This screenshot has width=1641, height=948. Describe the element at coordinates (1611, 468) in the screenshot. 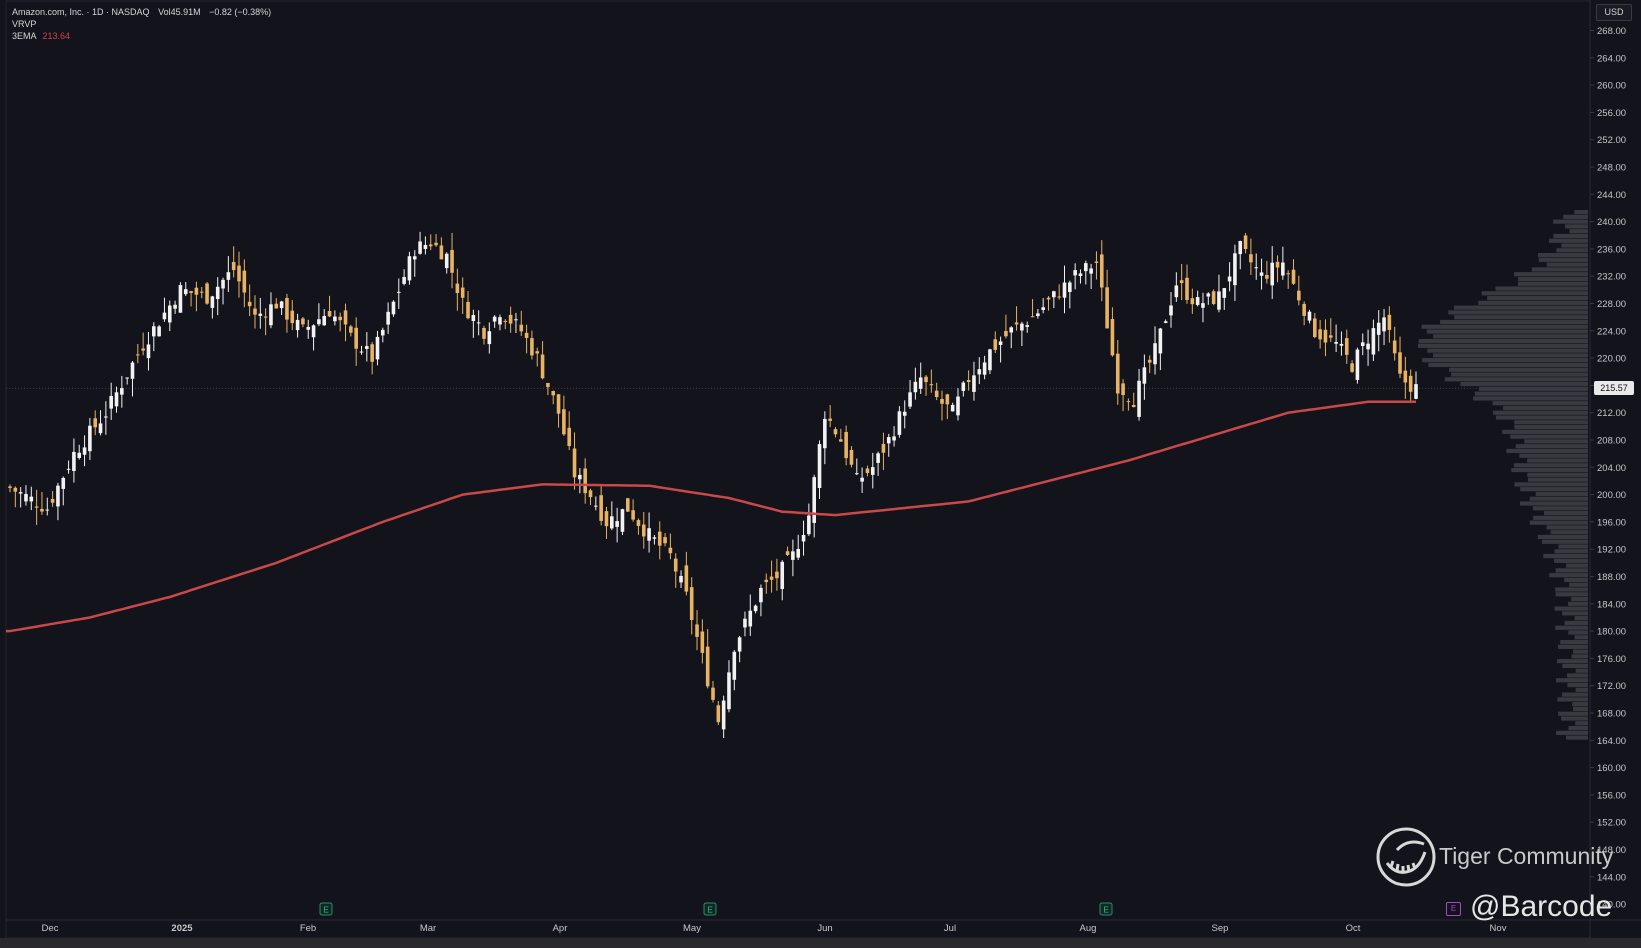

I see `price-axis-label: 204.00` at that location.